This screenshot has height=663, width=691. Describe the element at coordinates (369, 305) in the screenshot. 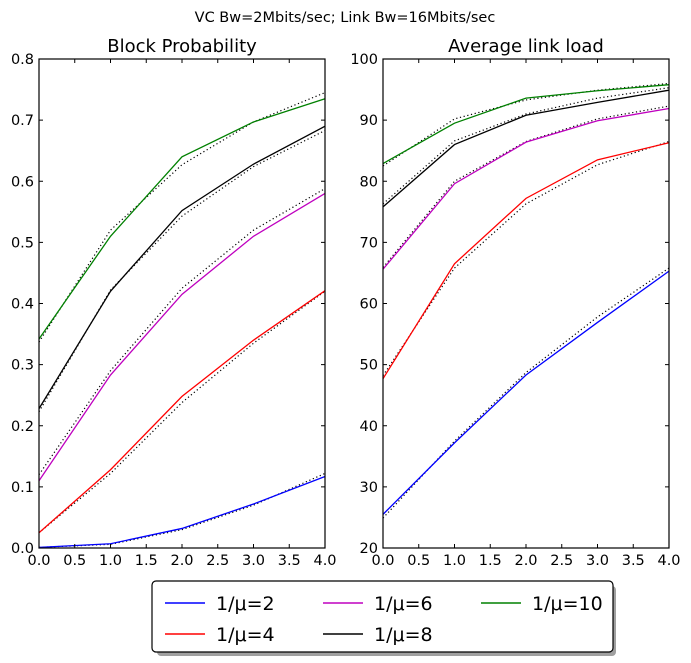

I see `average-link-load-y-tick-label: 60` at that location.